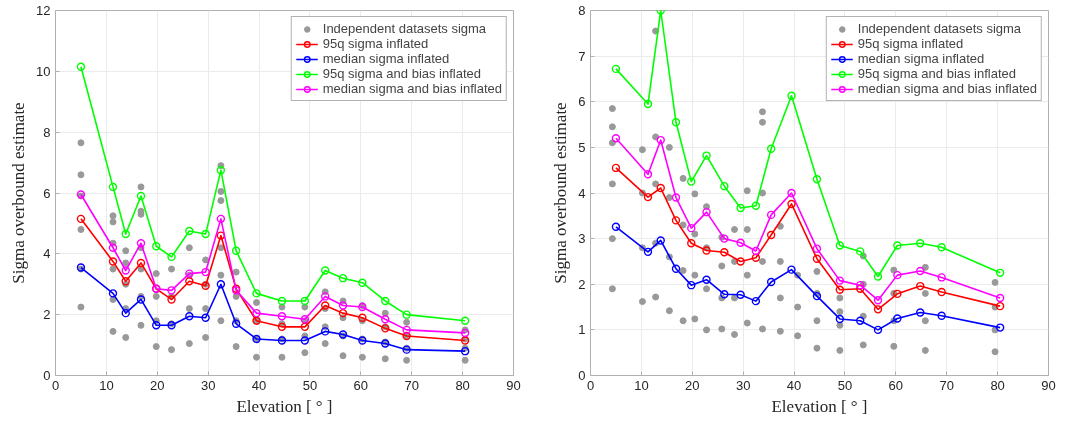 The image size is (1077, 427). What do you see at coordinates (582, 147) in the screenshot?
I see `y-tick-label: 5` at bounding box center [582, 147].